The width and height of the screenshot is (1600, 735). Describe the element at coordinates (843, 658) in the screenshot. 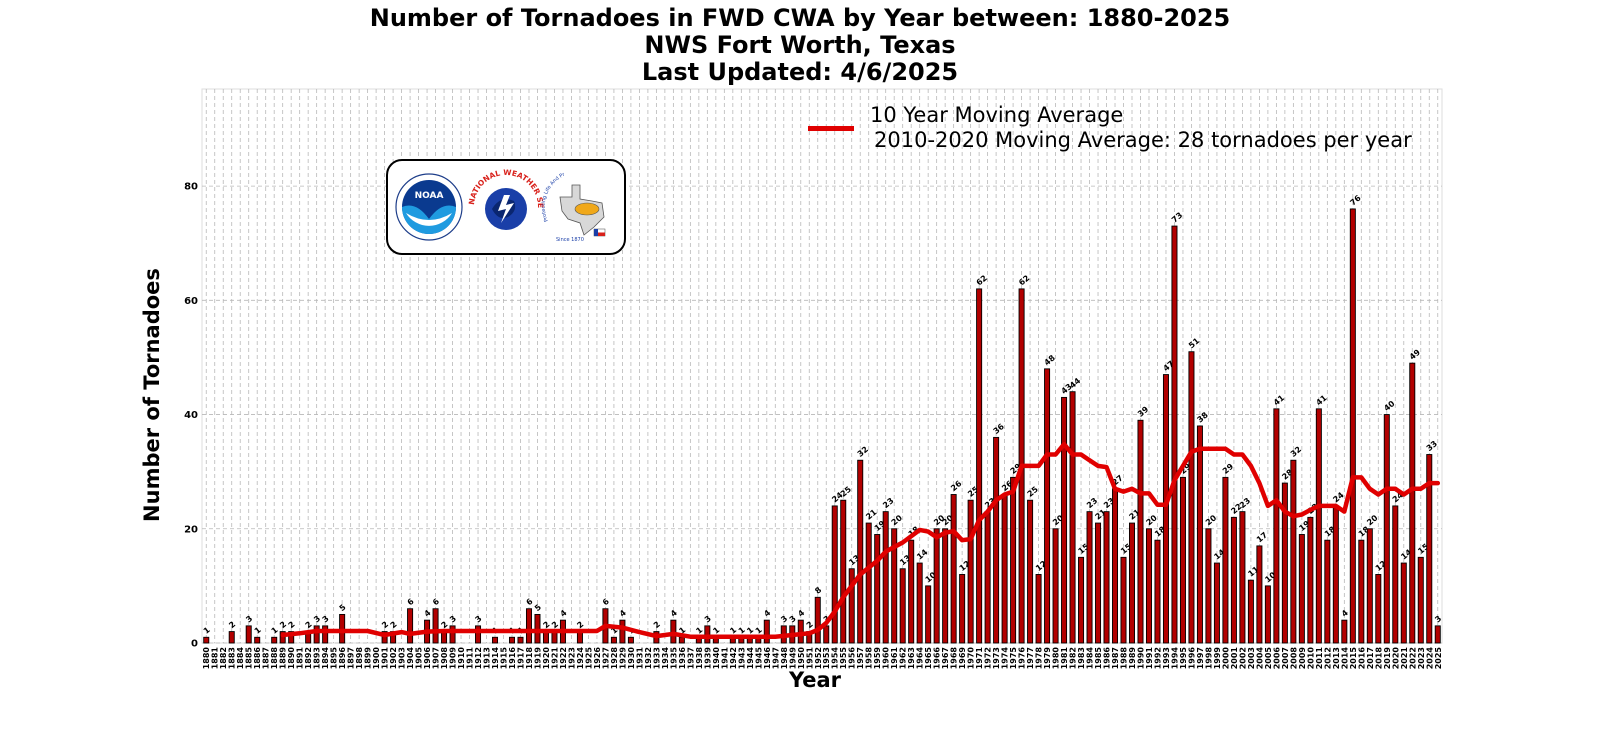

I see `x-tick-label: 1955` at that location.